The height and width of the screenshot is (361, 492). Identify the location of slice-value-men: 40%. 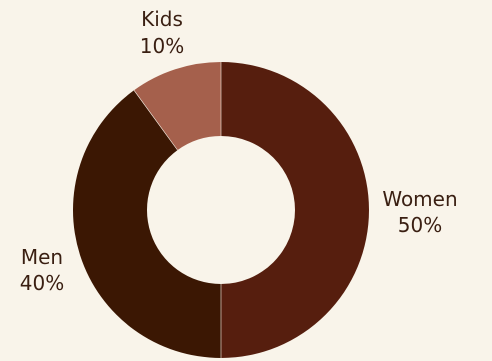
(42, 283).